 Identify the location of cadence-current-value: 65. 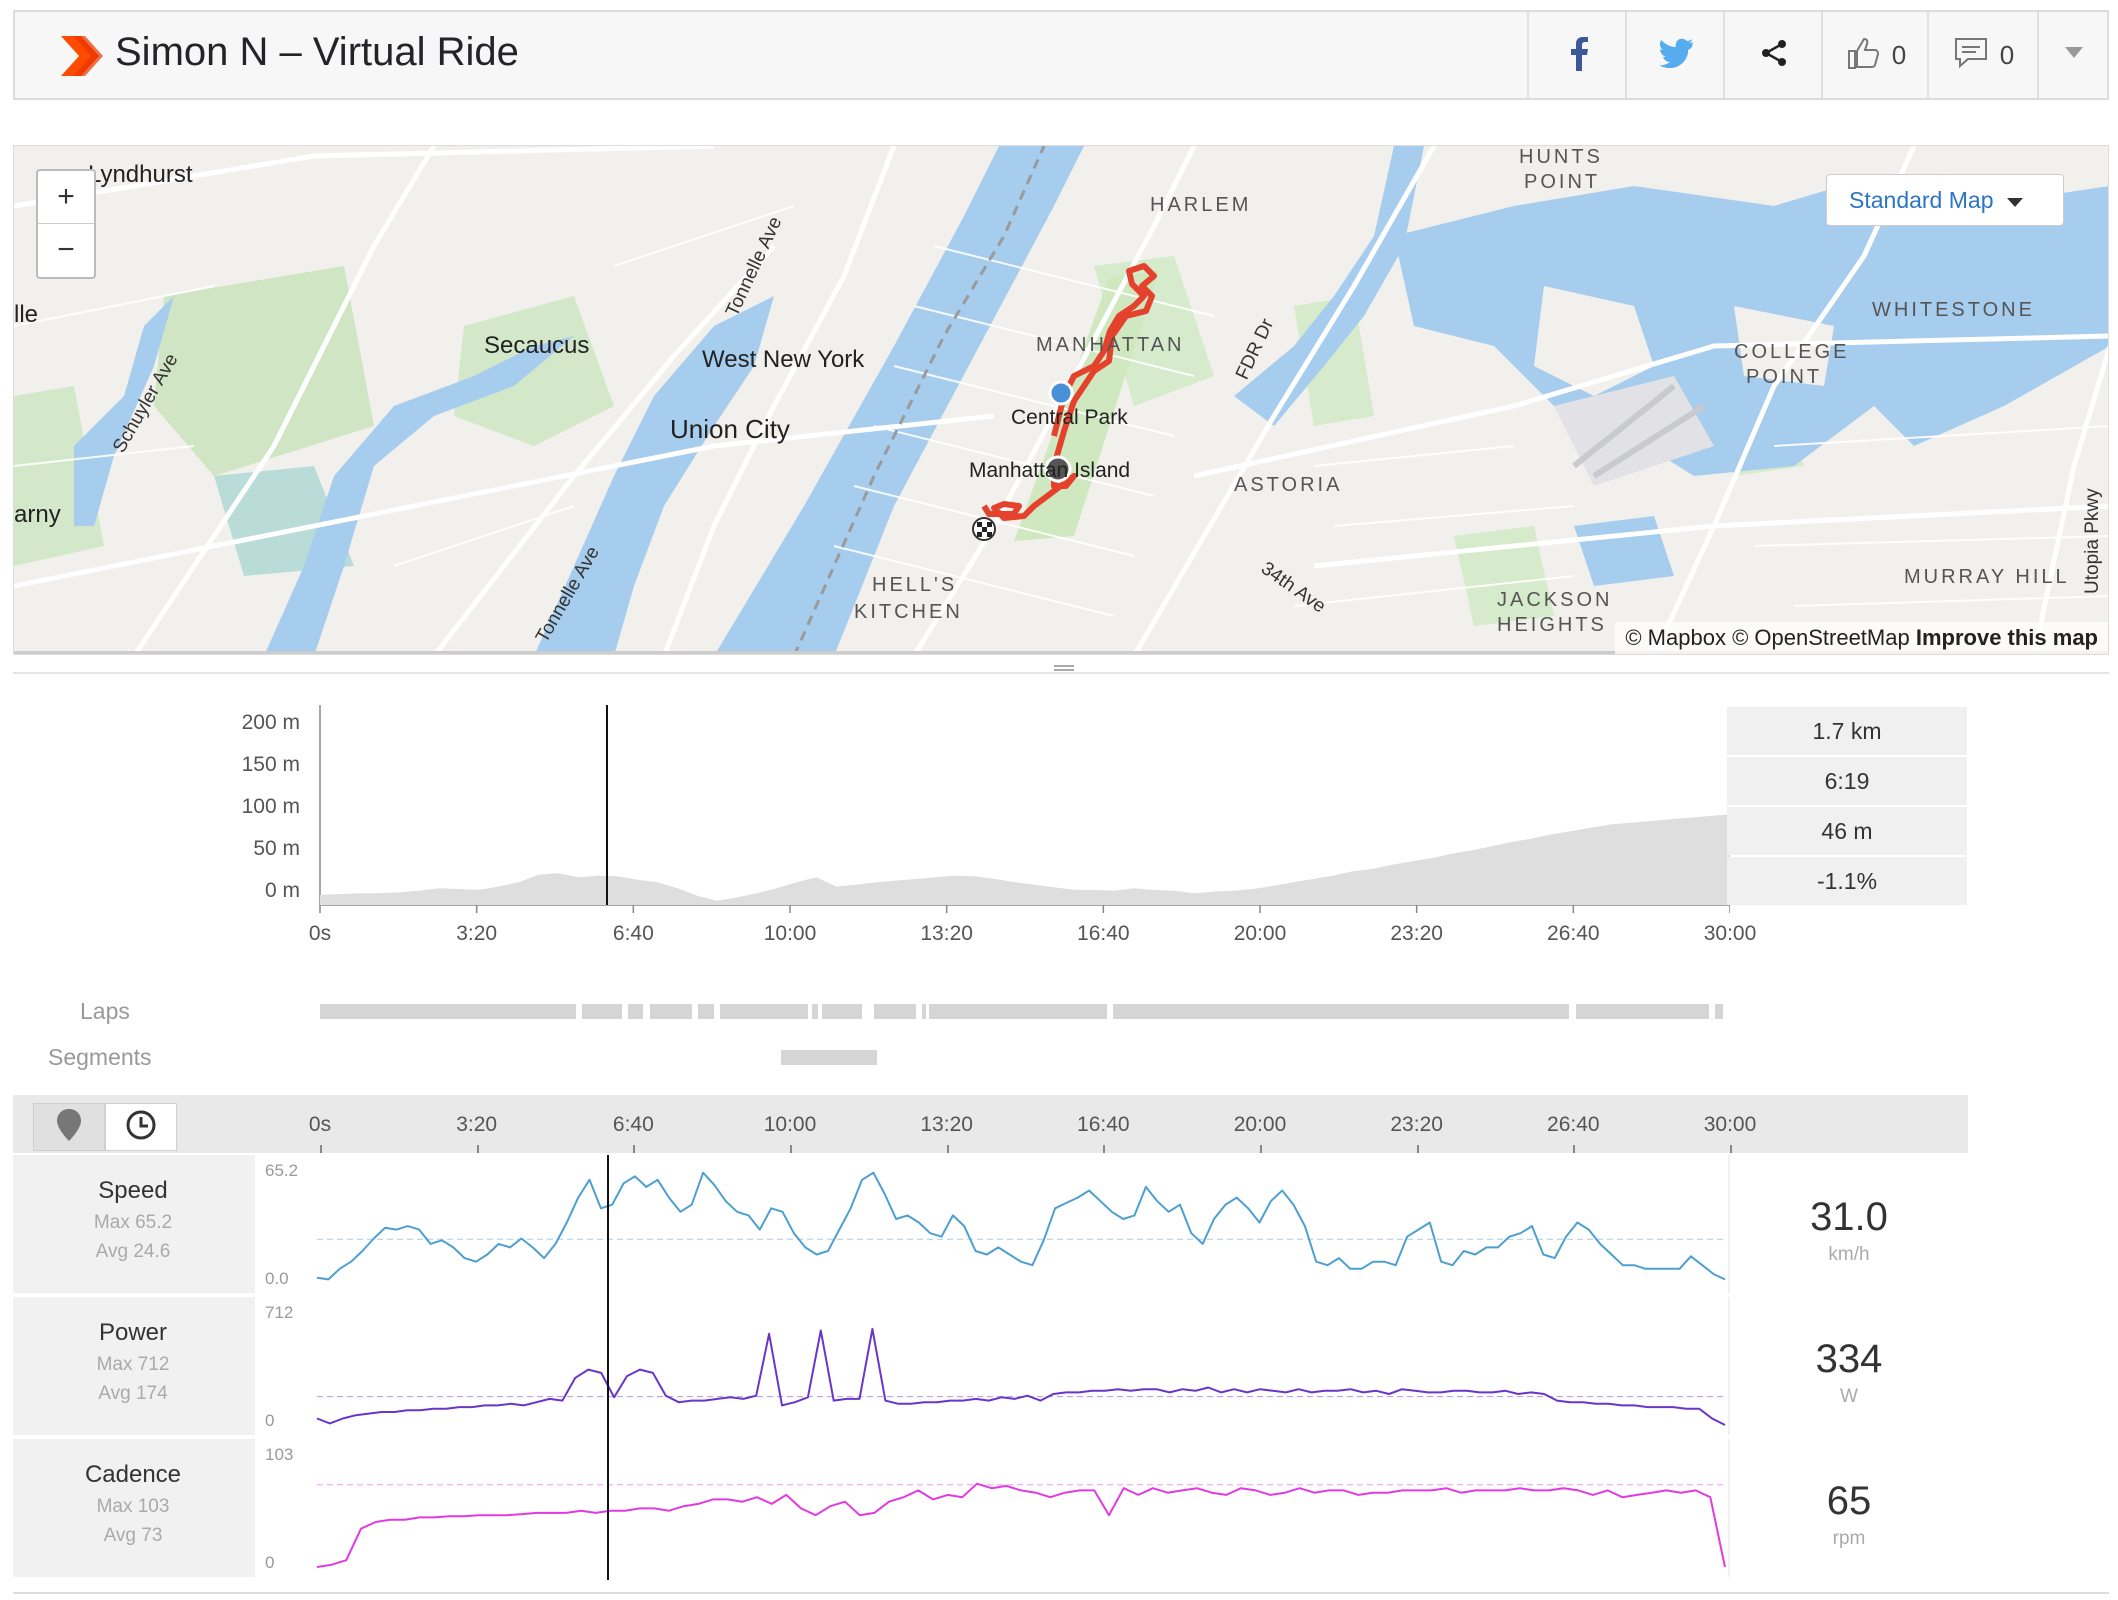
(1849, 1501).